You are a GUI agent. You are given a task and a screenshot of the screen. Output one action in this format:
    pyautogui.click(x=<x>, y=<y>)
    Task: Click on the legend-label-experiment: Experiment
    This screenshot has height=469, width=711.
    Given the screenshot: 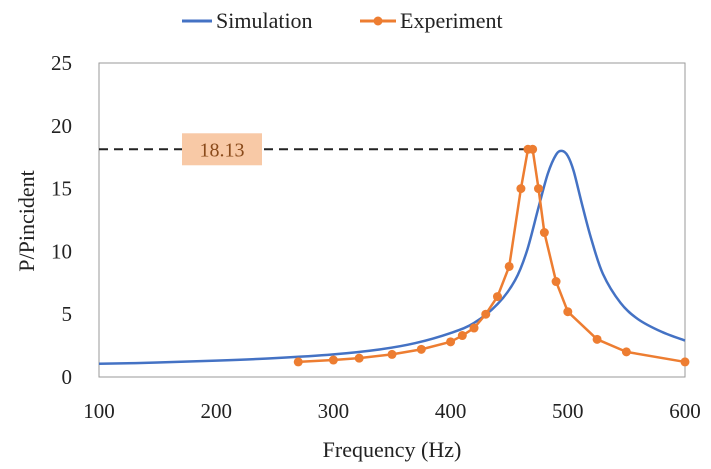 What is the action you would take?
    pyautogui.click(x=451, y=20)
    